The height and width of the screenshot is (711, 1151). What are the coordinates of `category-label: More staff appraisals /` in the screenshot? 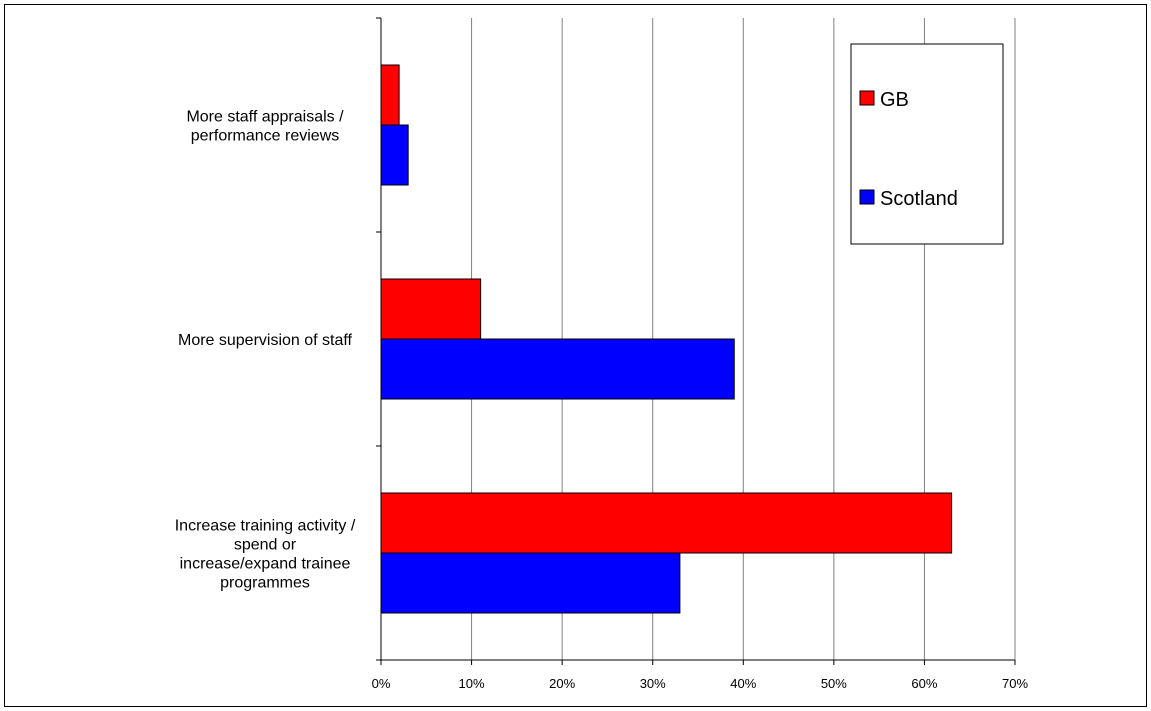 It's located at (265, 117).